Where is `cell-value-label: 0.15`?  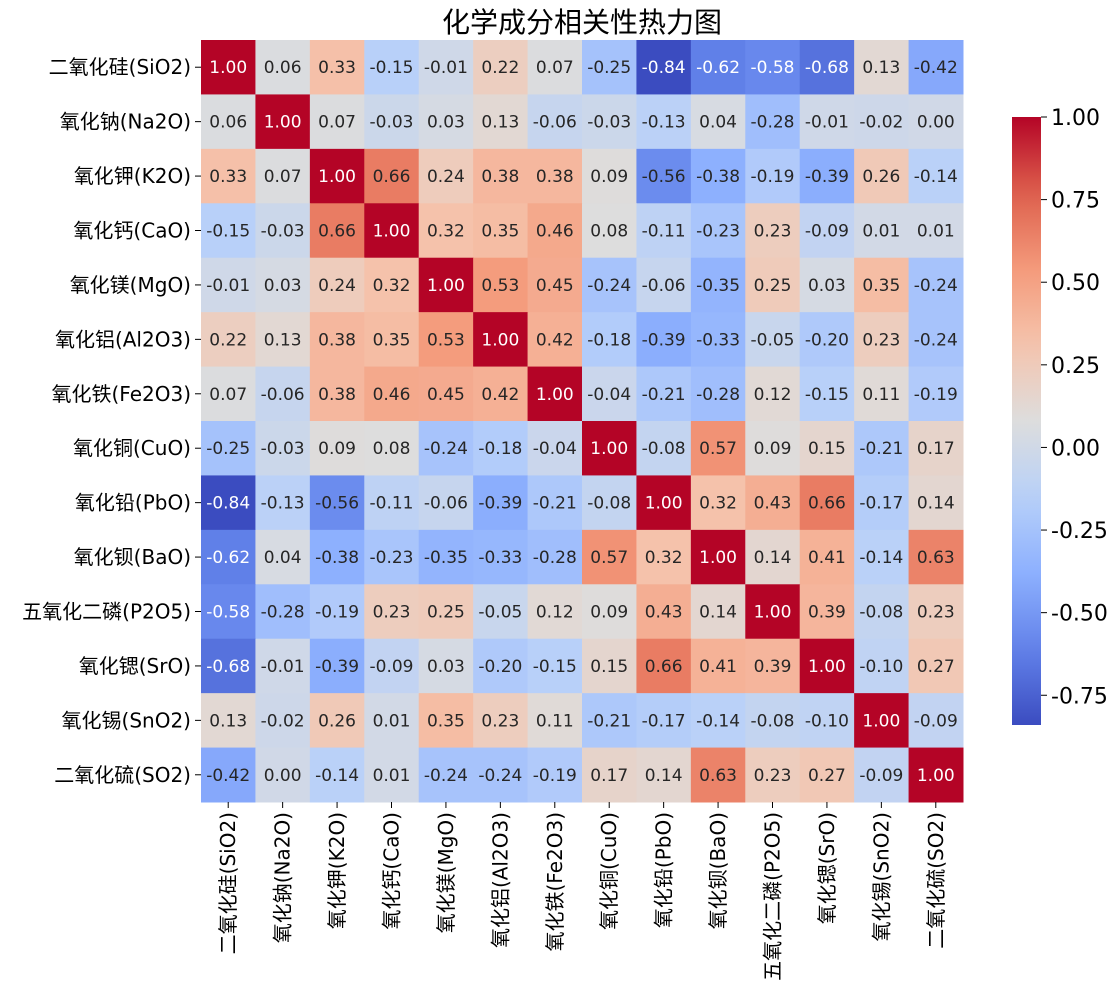 cell-value-label: 0.15 is located at coordinates (609, 667).